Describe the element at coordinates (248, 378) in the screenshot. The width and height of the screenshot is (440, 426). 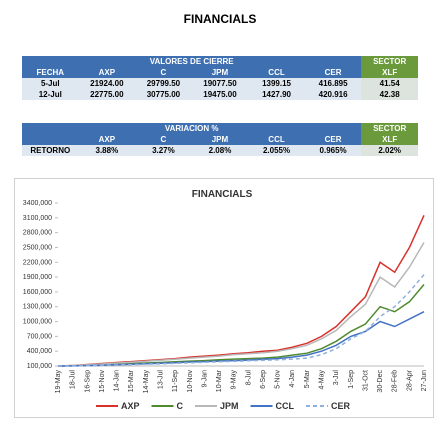
I see `x-tick-label: 8-Jul` at that location.